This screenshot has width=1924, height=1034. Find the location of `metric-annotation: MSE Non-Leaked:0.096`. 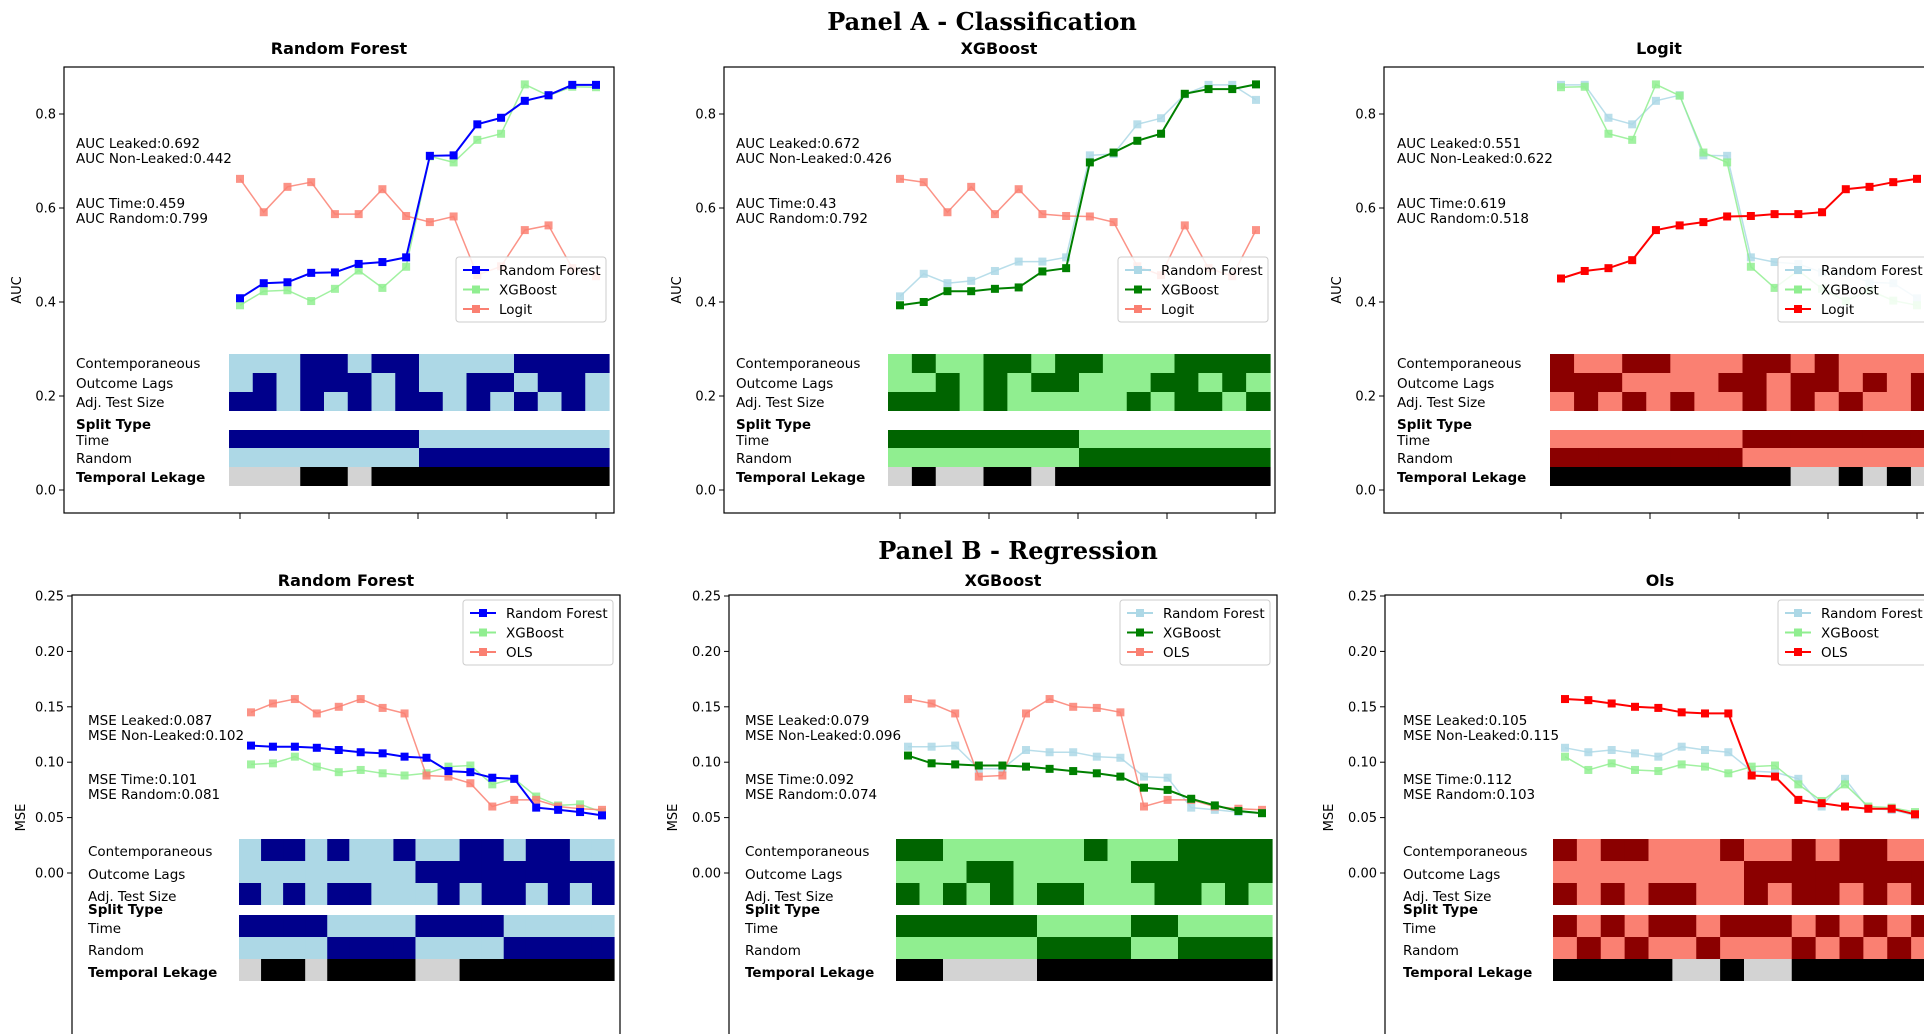

metric-annotation: MSE Non-Leaked:0.096 is located at coordinates (823, 736).